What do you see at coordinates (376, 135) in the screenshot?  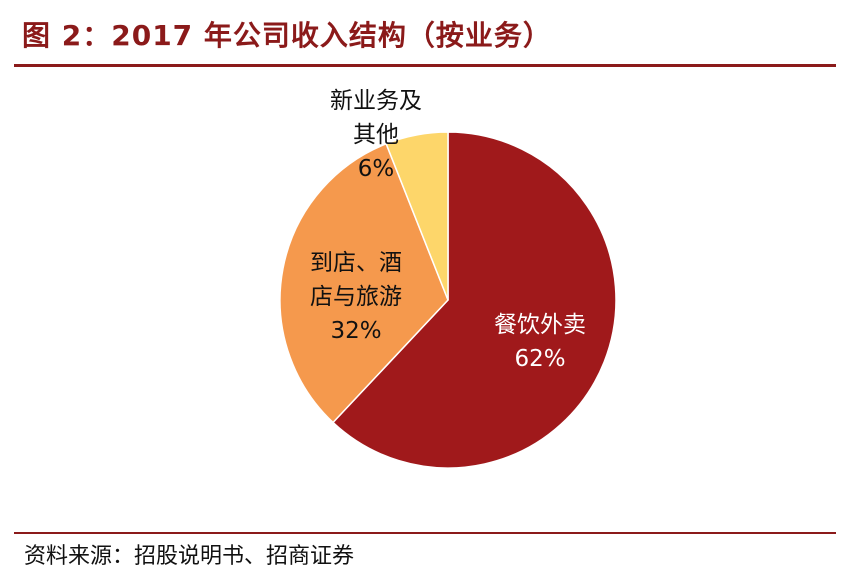 I see `slice-category-label-2: 其他` at bounding box center [376, 135].